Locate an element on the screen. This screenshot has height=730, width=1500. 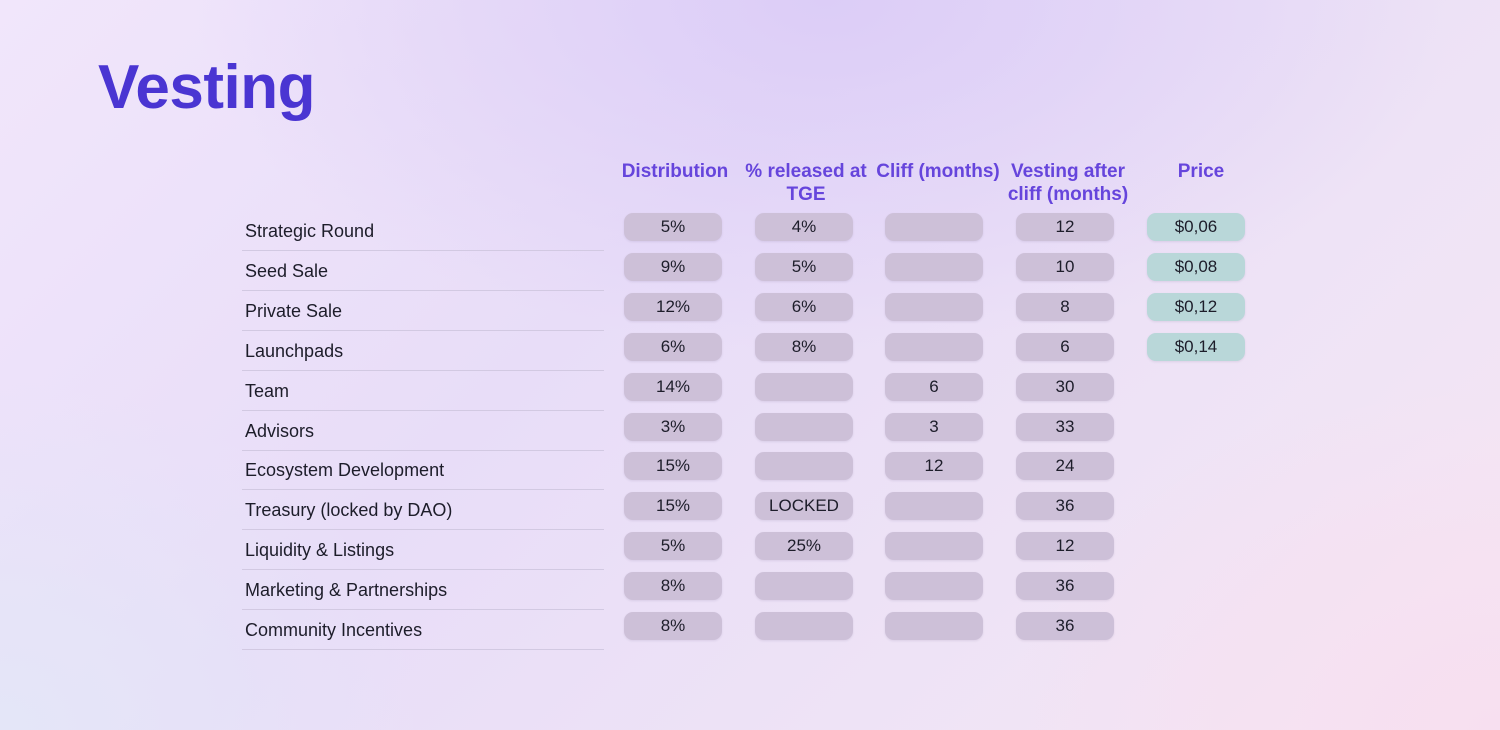
table-row: Advisors 3% 3 33 is located at coordinates (750, 431).